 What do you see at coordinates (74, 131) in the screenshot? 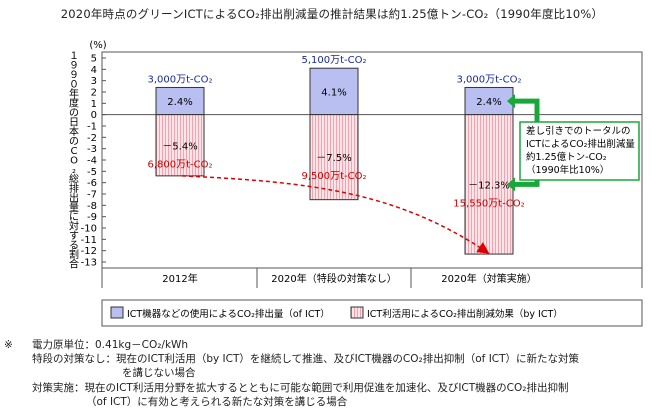
I see `y-label-char: 本` at bounding box center [74, 131].